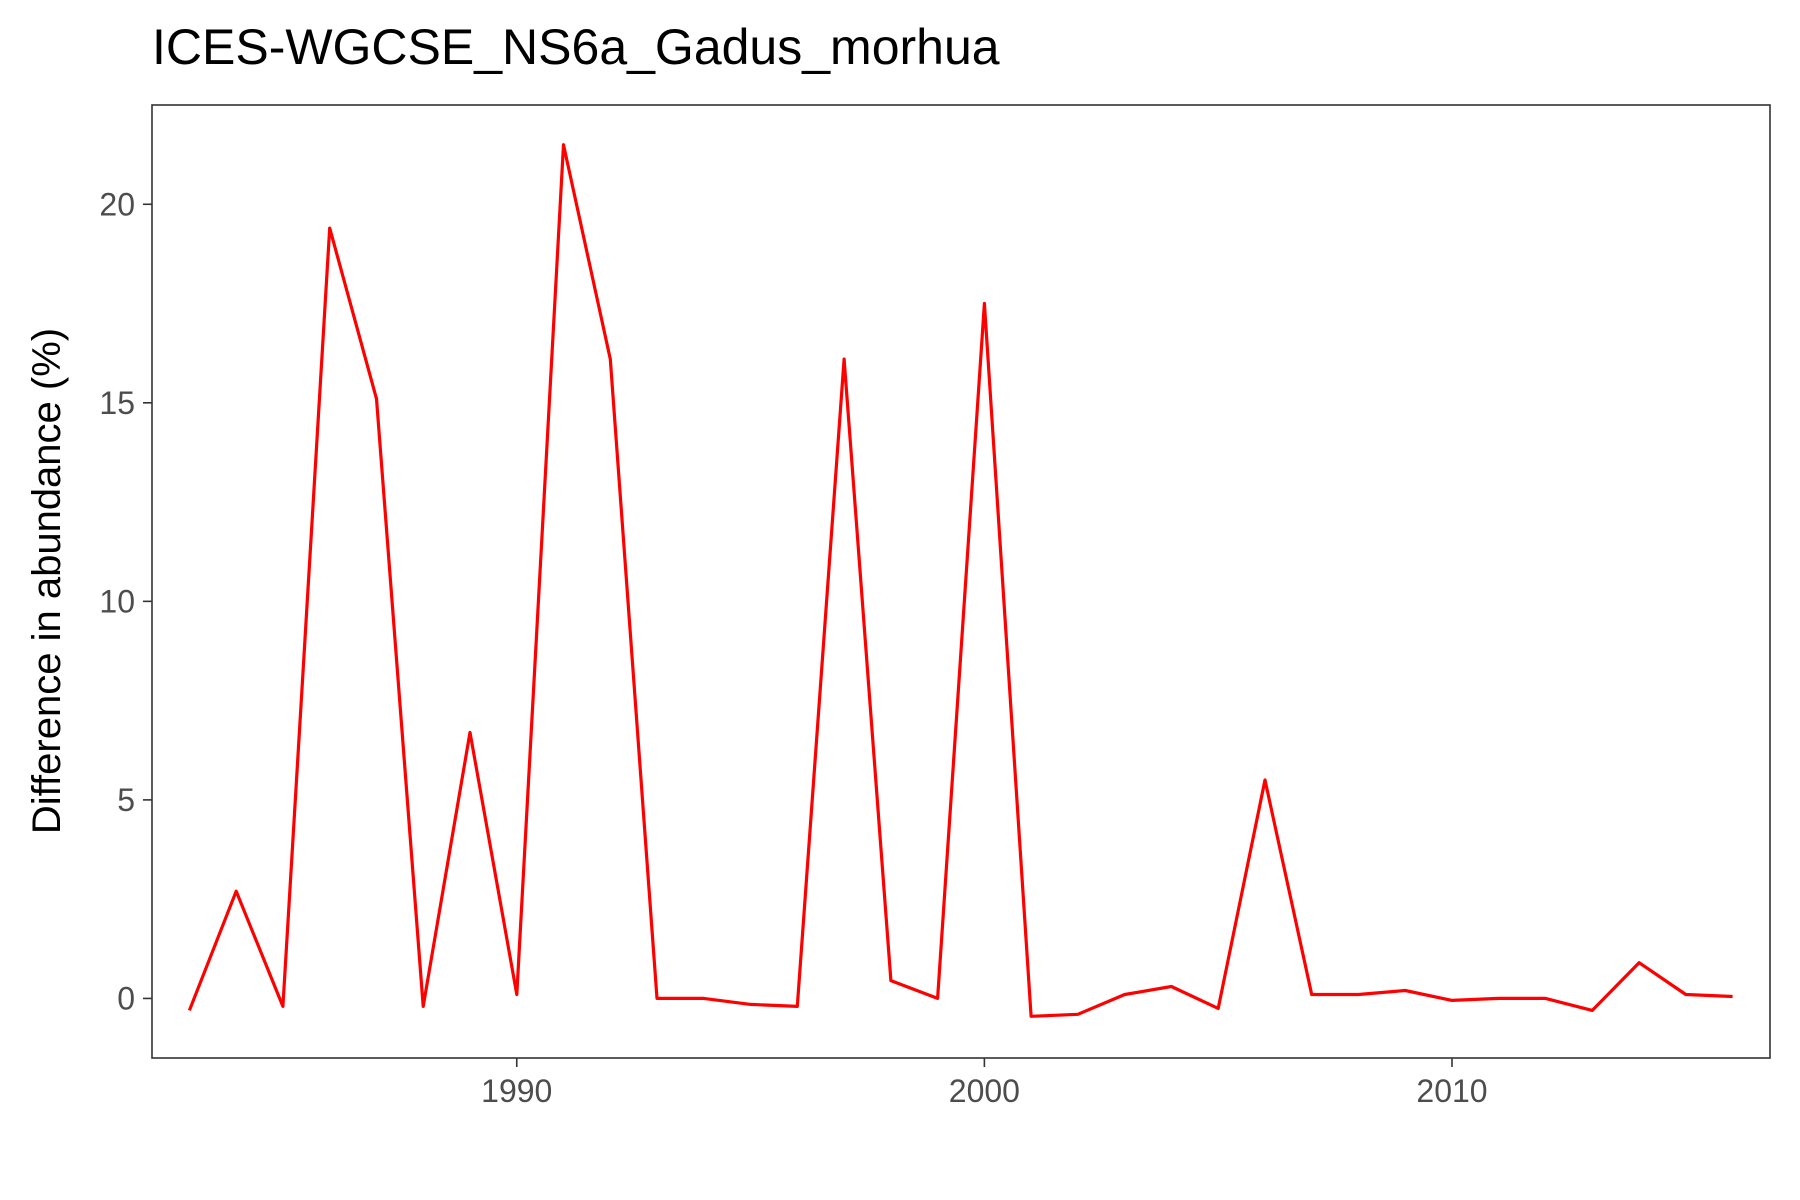  I want to click on x-axis: 1990 2000 2010, so click(984, 1083).